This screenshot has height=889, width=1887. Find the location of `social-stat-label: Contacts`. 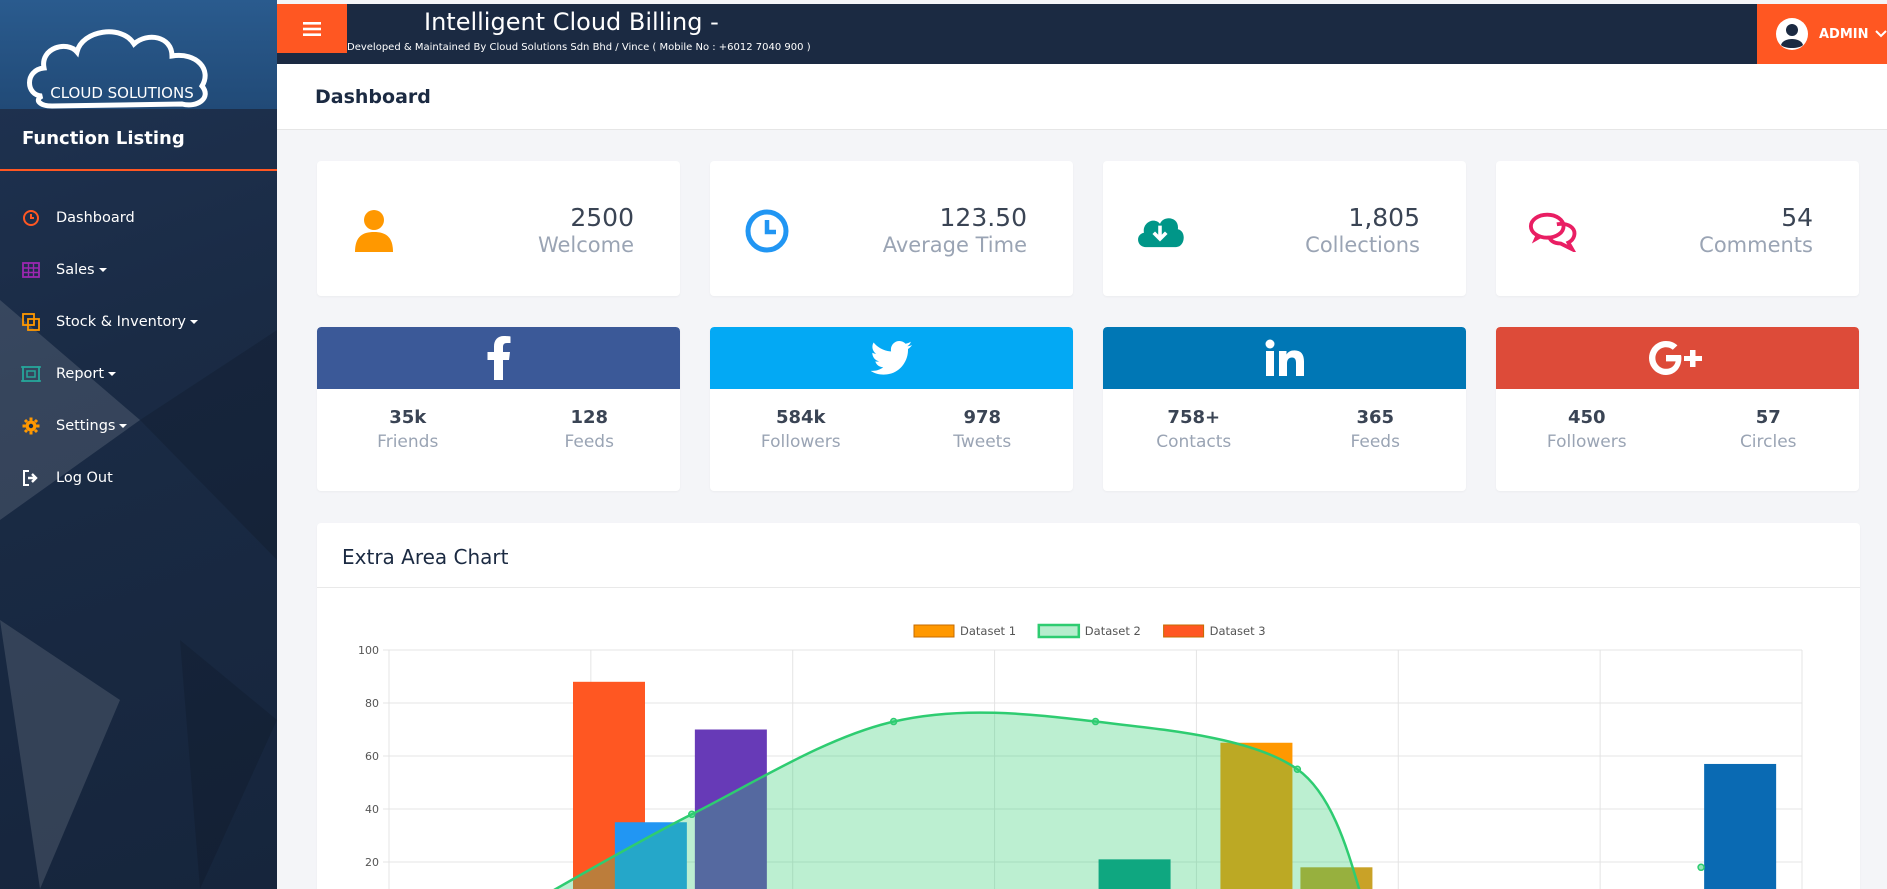

social-stat-label: Contacts is located at coordinates (1194, 442).